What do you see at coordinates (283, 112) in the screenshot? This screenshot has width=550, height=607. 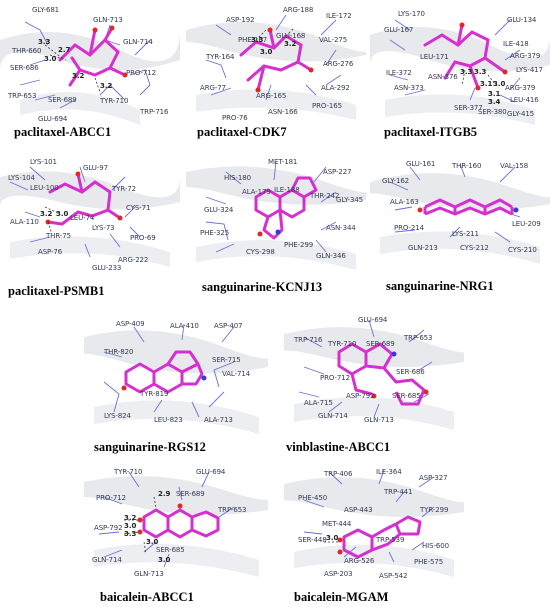 I see `residue-label: ASN-166` at bounding box center [283, 112].